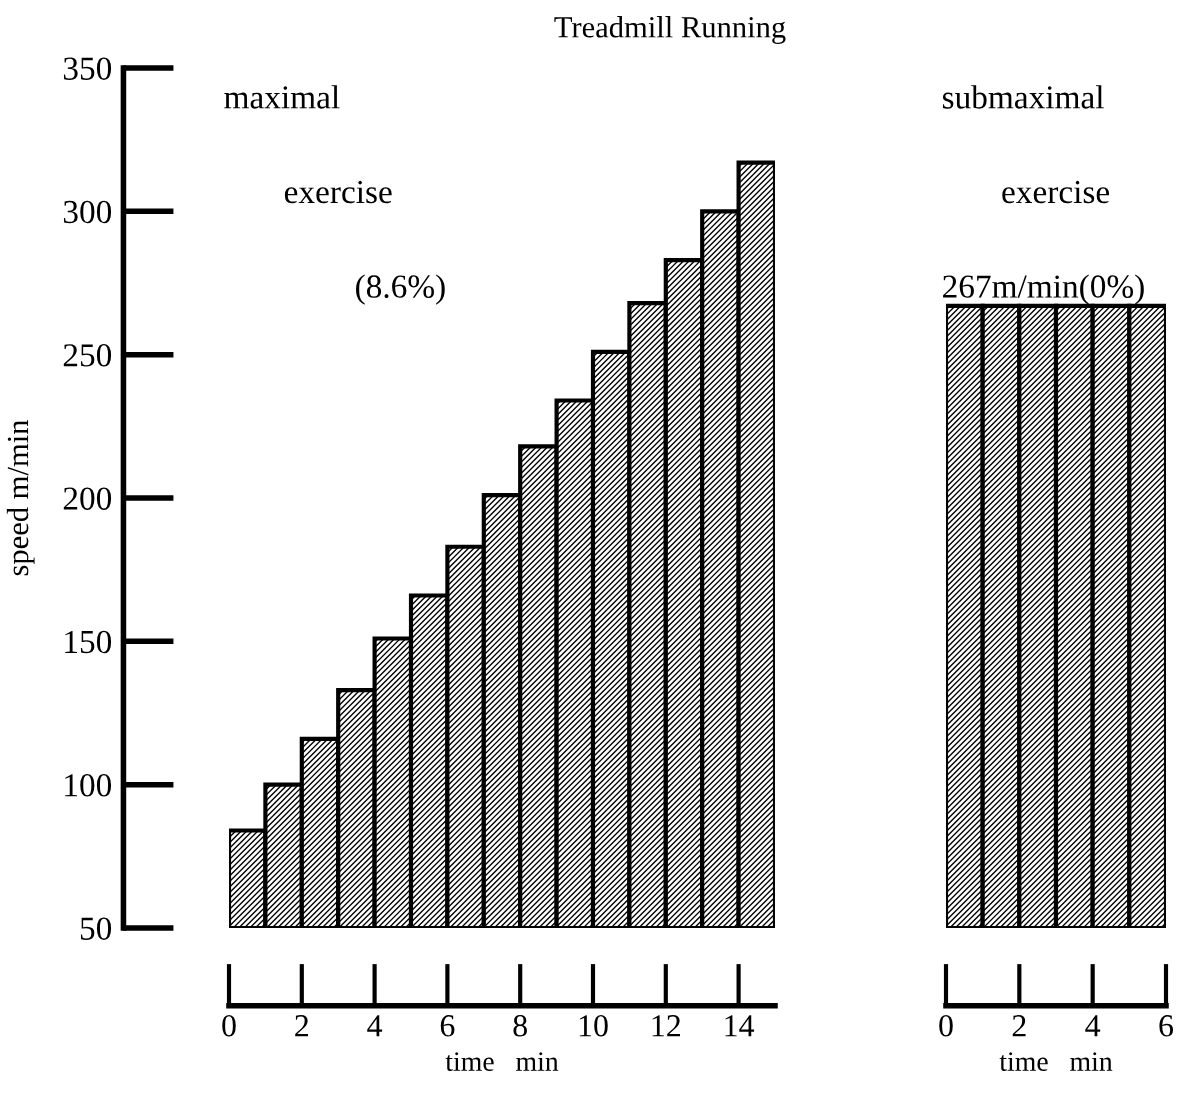 The image size is (1187, 1102). I want to click on y-tick-label: 250, so click(87, 355).